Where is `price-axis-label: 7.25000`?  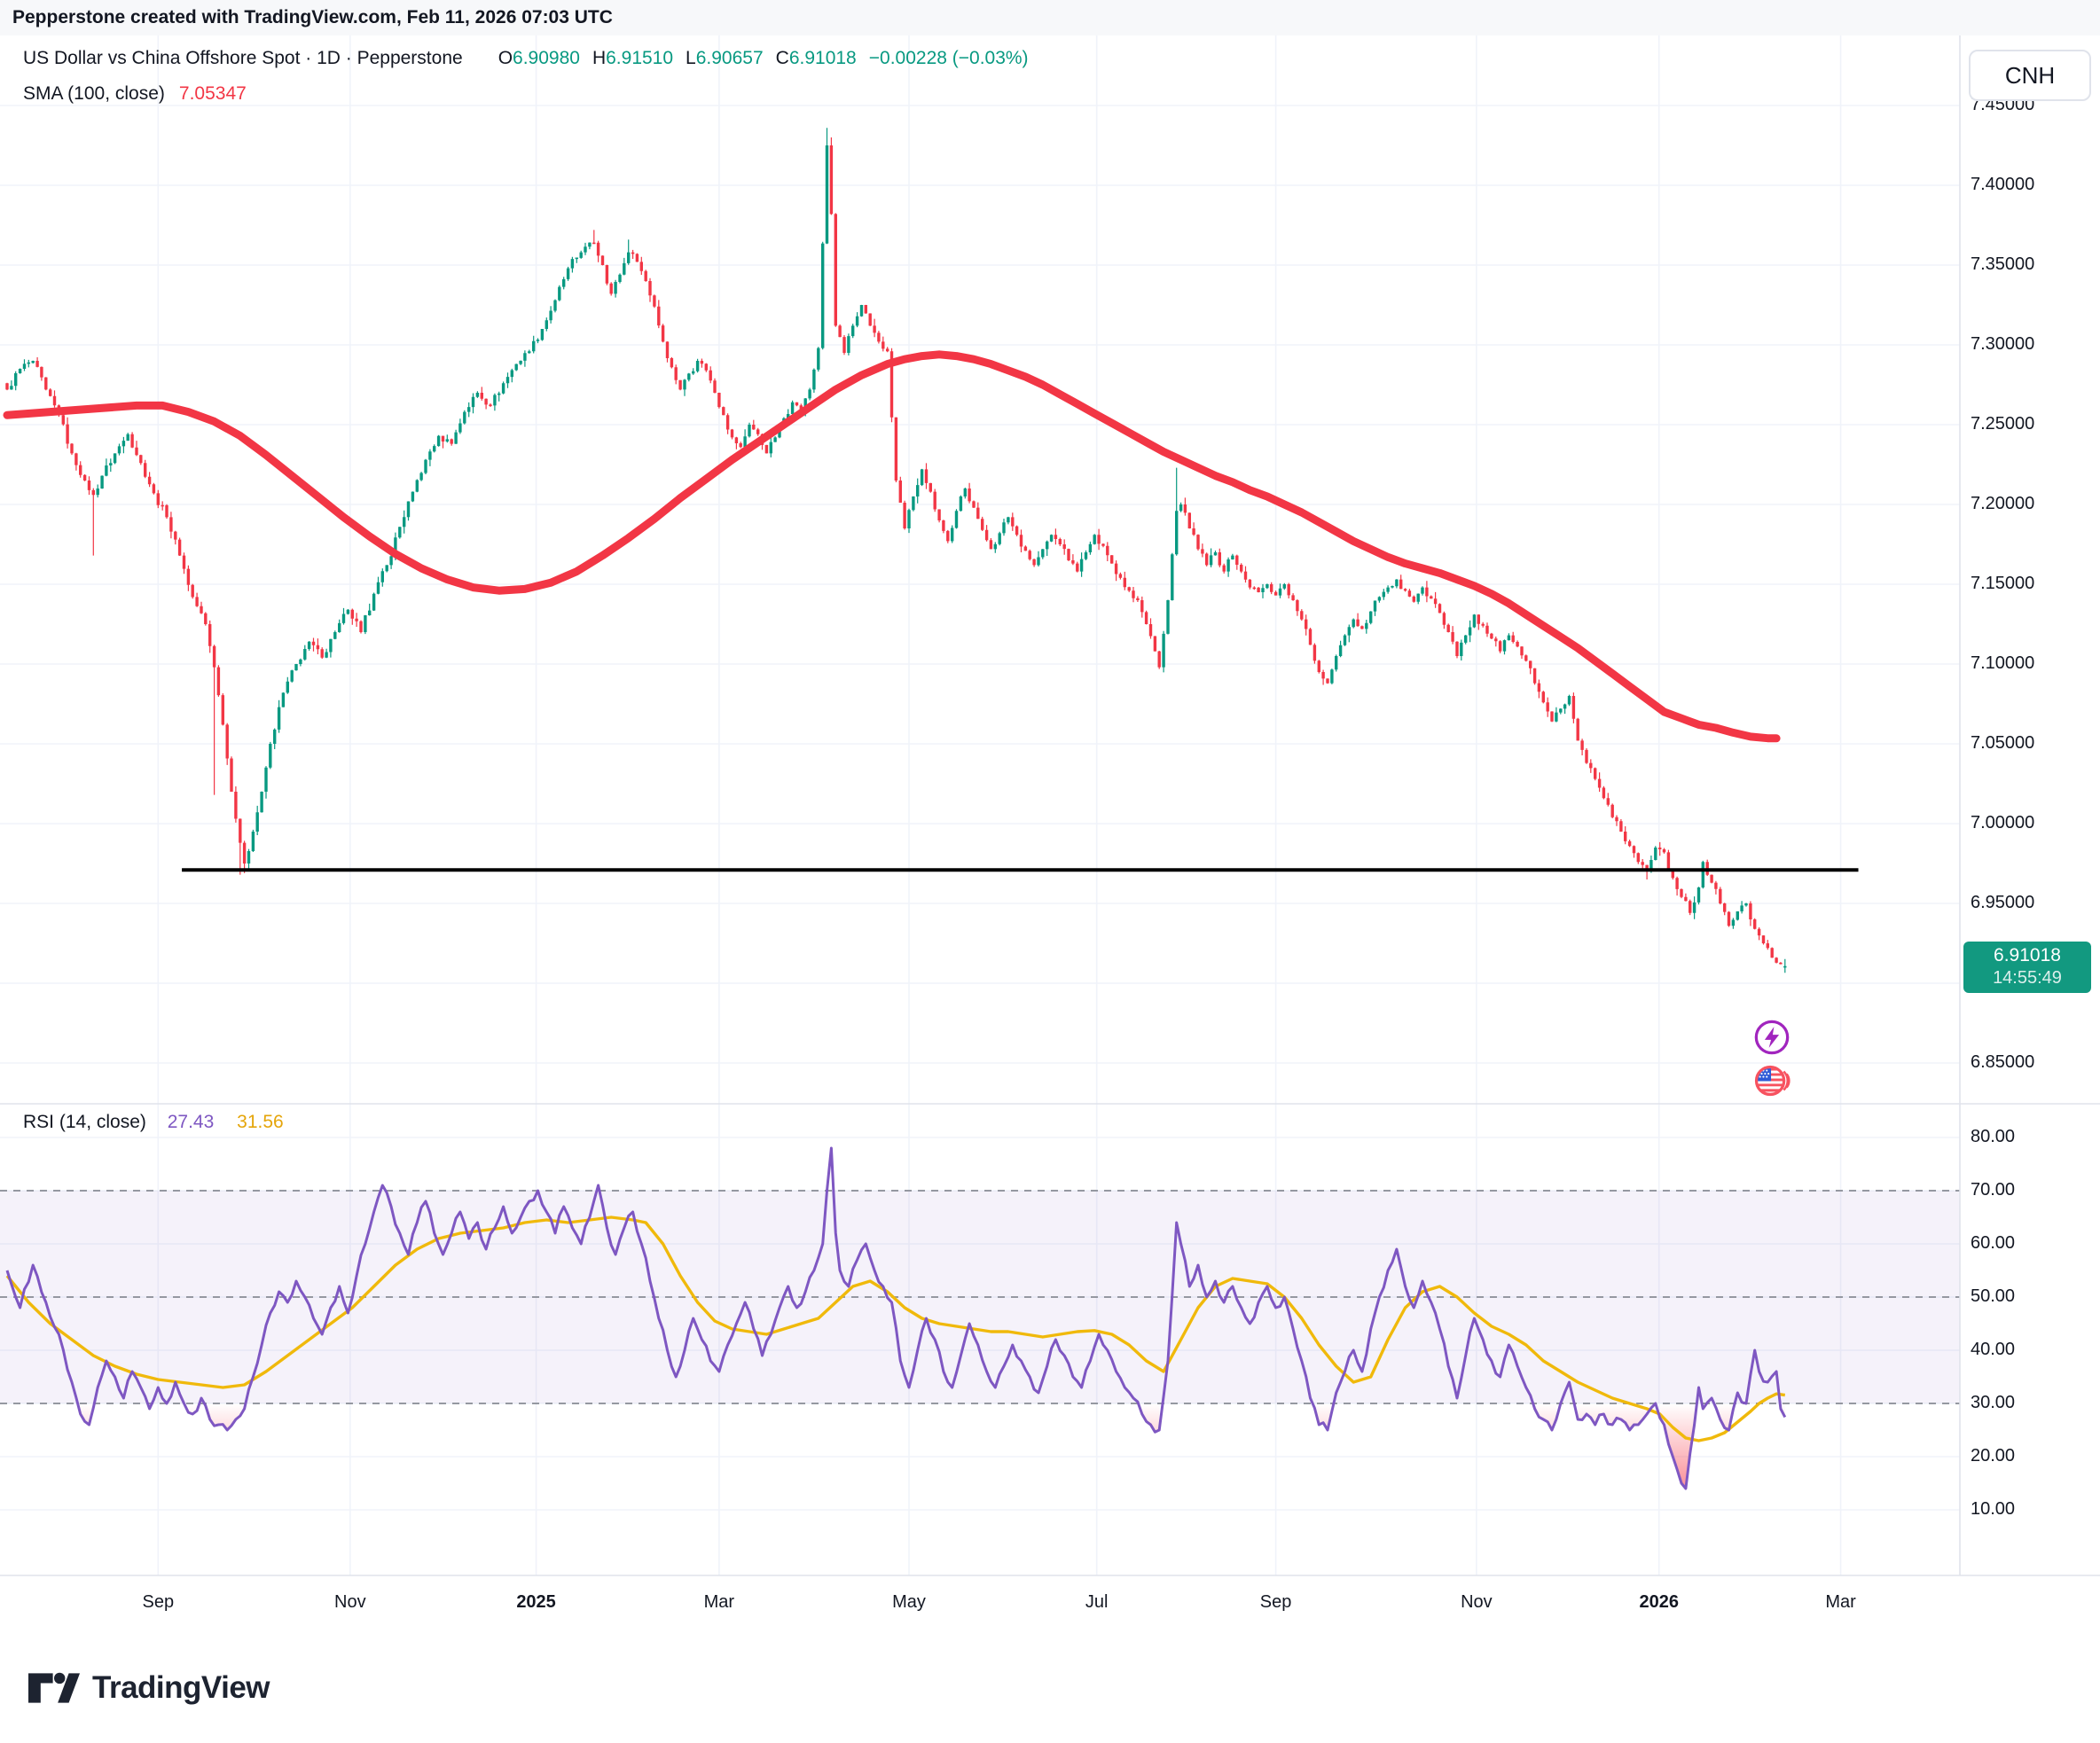
price-axis-label: 7.25000 is located at coordinates (2003, 424).